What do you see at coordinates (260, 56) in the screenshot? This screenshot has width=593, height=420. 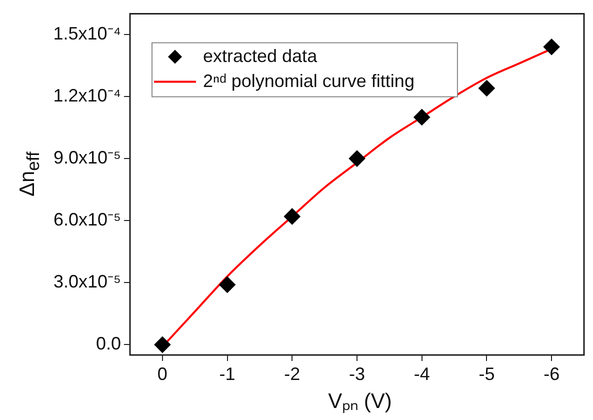 I see `legend-label: extracted data` at bounding box center [260, 56].